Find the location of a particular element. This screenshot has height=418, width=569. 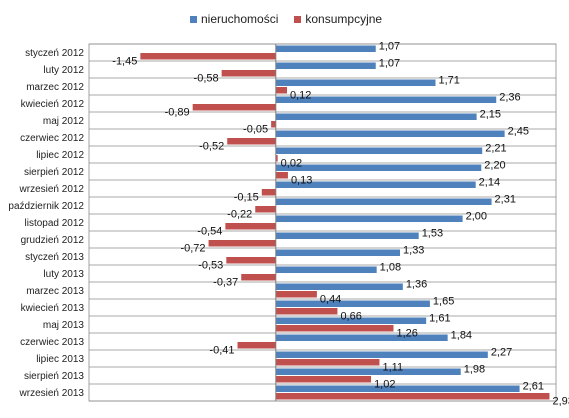

data-label: 1,65 is located at coordinates (443, 302).